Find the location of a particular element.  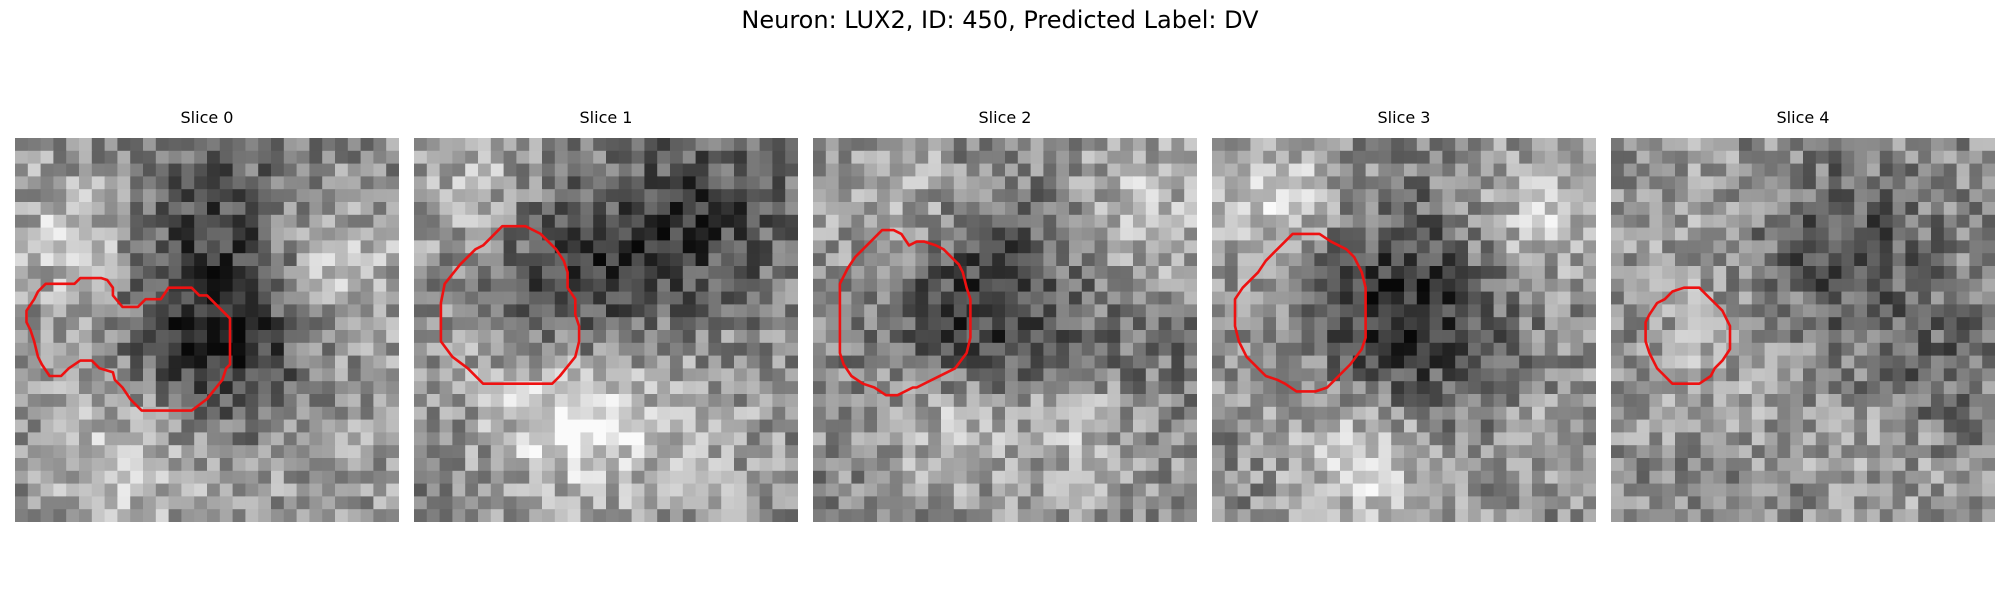

slice-panel-4: Slice 4 is located at coordinates (1803, 315).